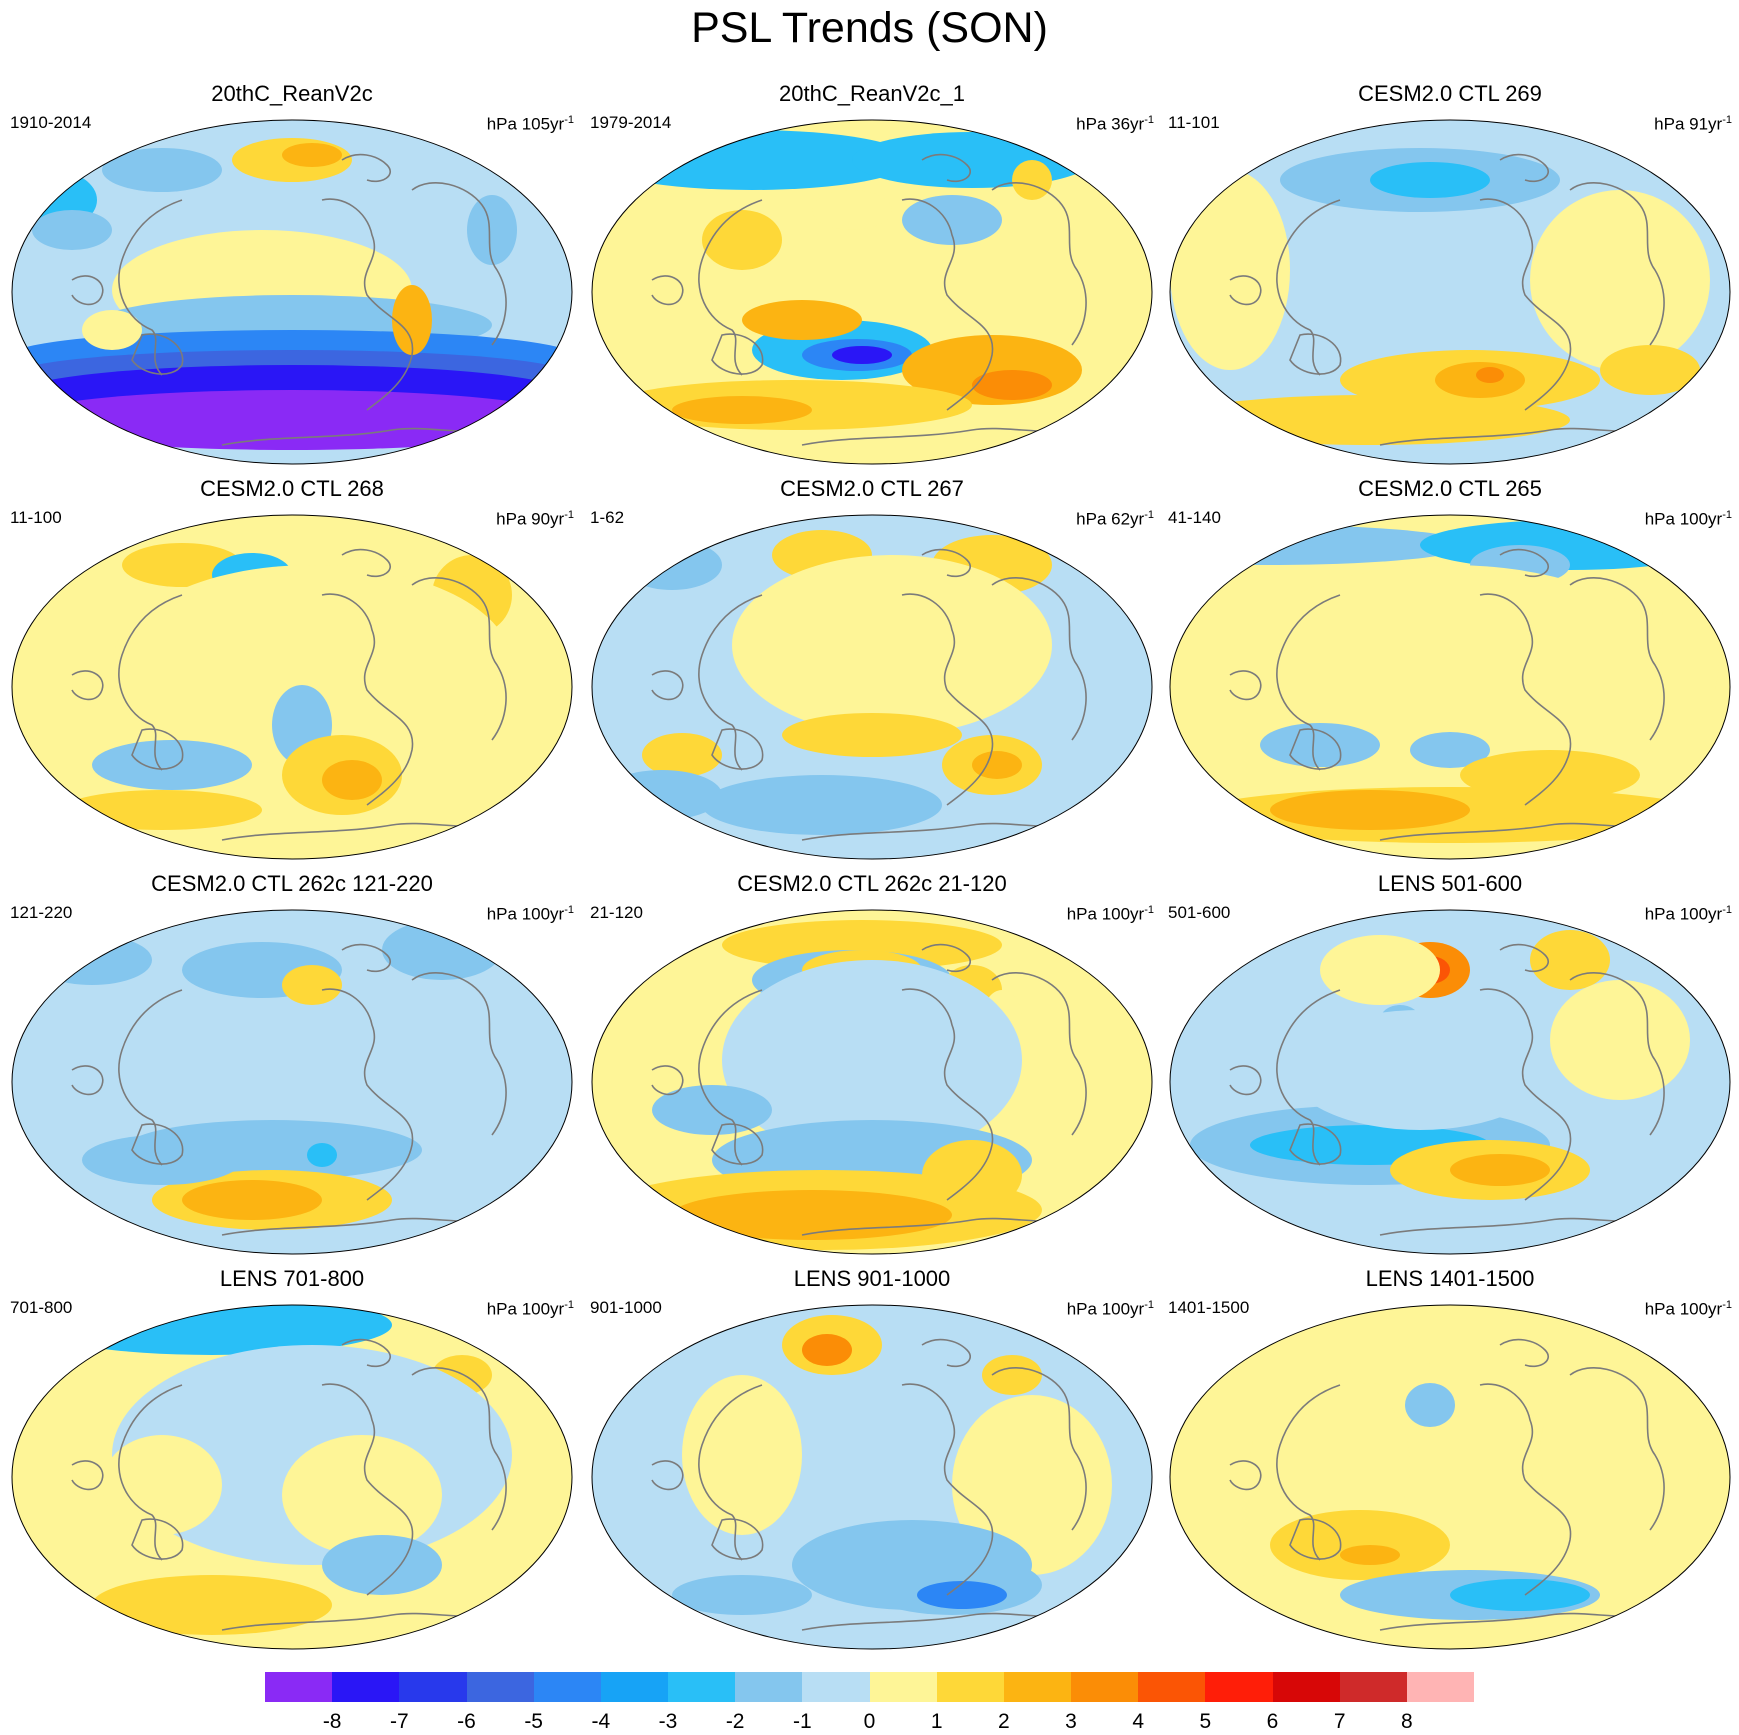 This screenshot has width=1739, height=1735. I want to click on panel-period: 41-140, so click(1194, 517).